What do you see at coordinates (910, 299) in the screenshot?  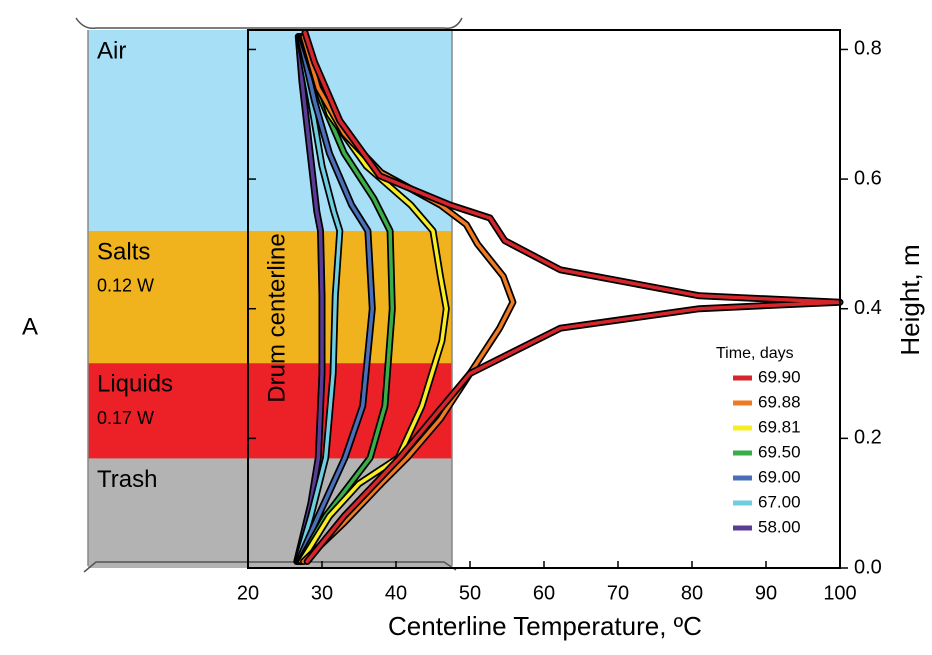 I see `y-axis-label: Height, m` at bounding box center [910, 299].